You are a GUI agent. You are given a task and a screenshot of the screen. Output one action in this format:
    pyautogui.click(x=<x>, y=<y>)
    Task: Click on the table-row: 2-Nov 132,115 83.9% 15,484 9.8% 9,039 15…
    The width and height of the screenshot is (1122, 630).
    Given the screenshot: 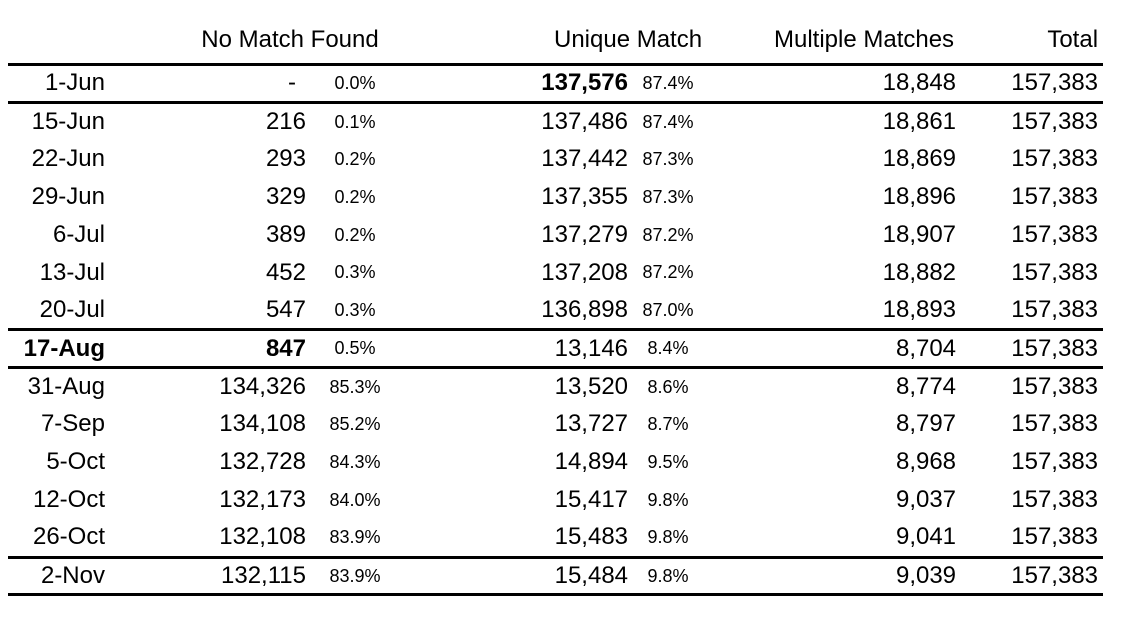 What is the action you would take?
    pyautogui.click(x=556, y=577)
    